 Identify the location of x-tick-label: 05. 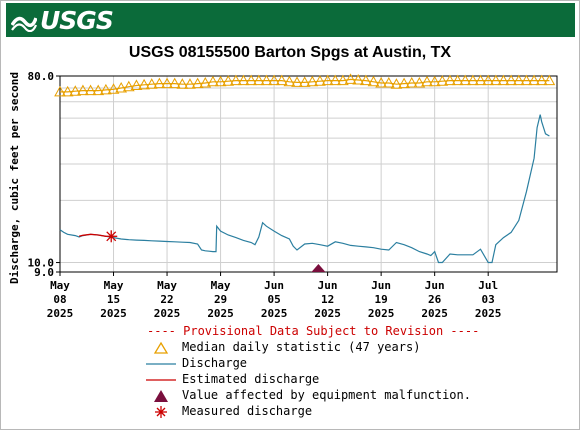
(273, 299).